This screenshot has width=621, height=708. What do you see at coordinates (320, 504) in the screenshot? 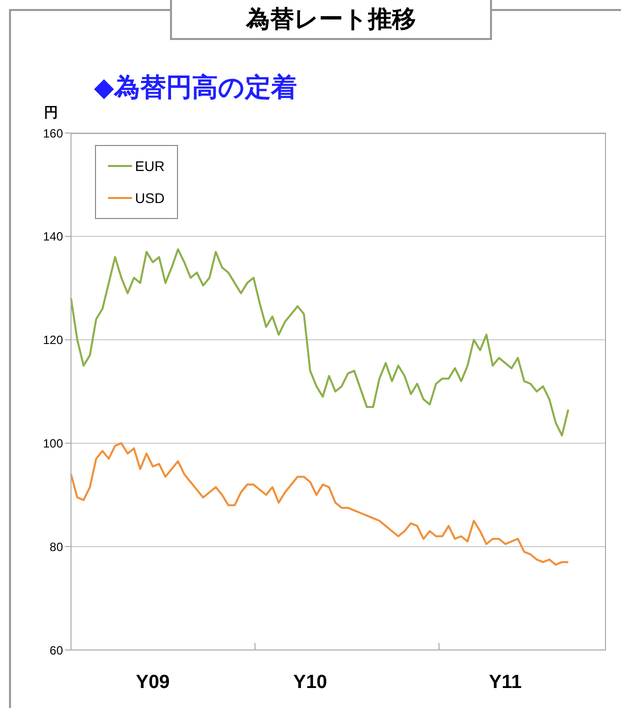
I see `line-series` at bounding box center [320, 504].